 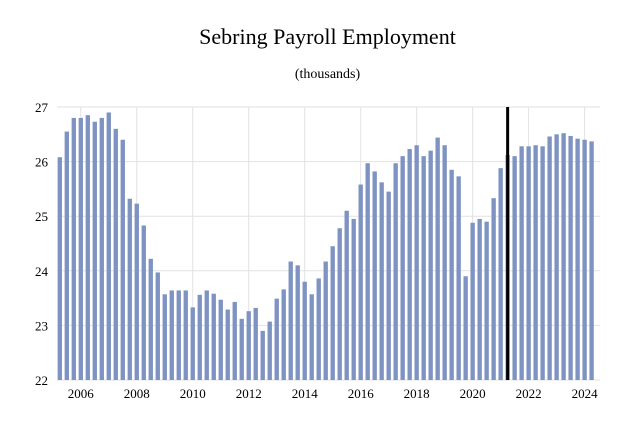 I want to click on y-tick-label: 27, so click(x=42, y=107).